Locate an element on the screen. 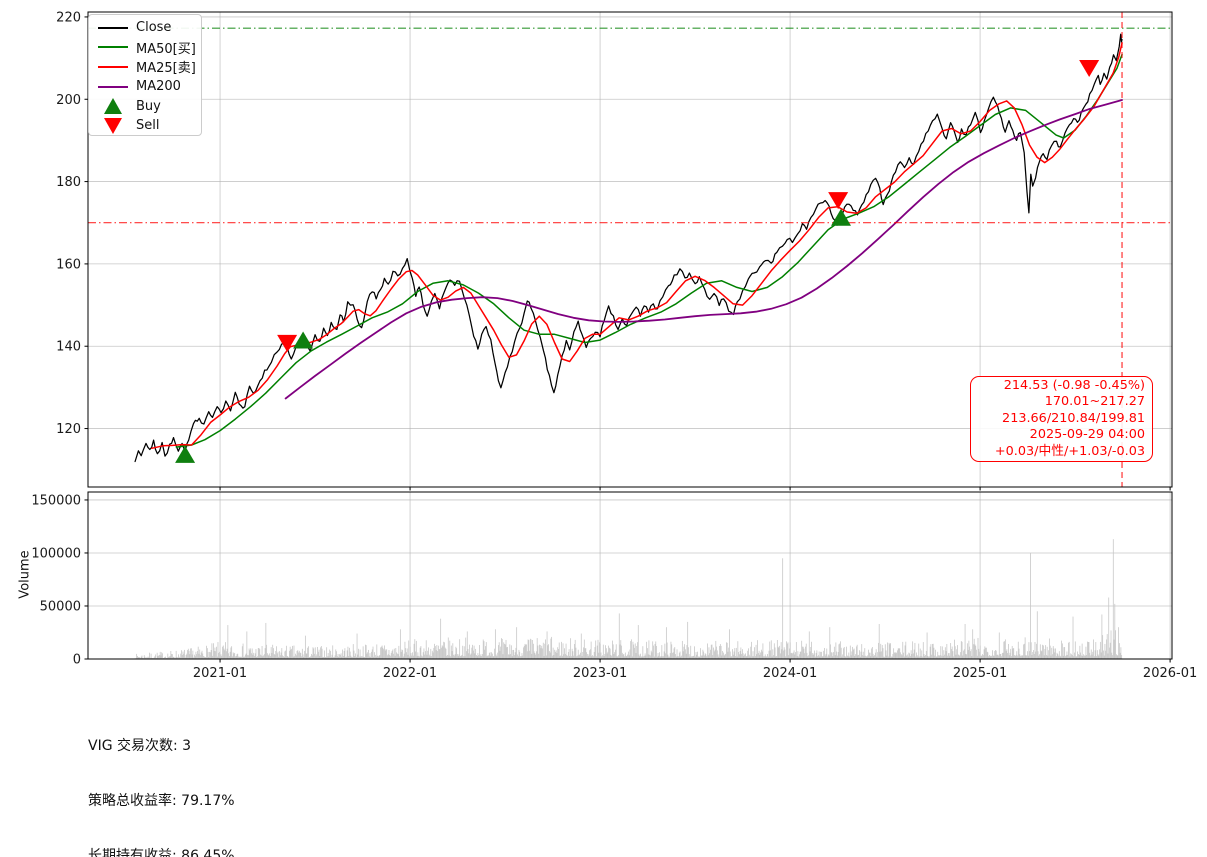 The width and height of the screenshot is (1207, 857). legend-label: Sell is located at coordinates (148, 126).